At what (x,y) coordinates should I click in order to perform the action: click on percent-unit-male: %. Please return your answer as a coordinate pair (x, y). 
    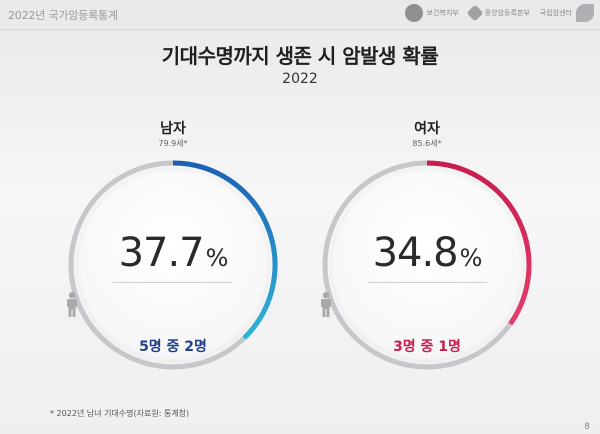
    Looking at the image, I should click on (217, 258).